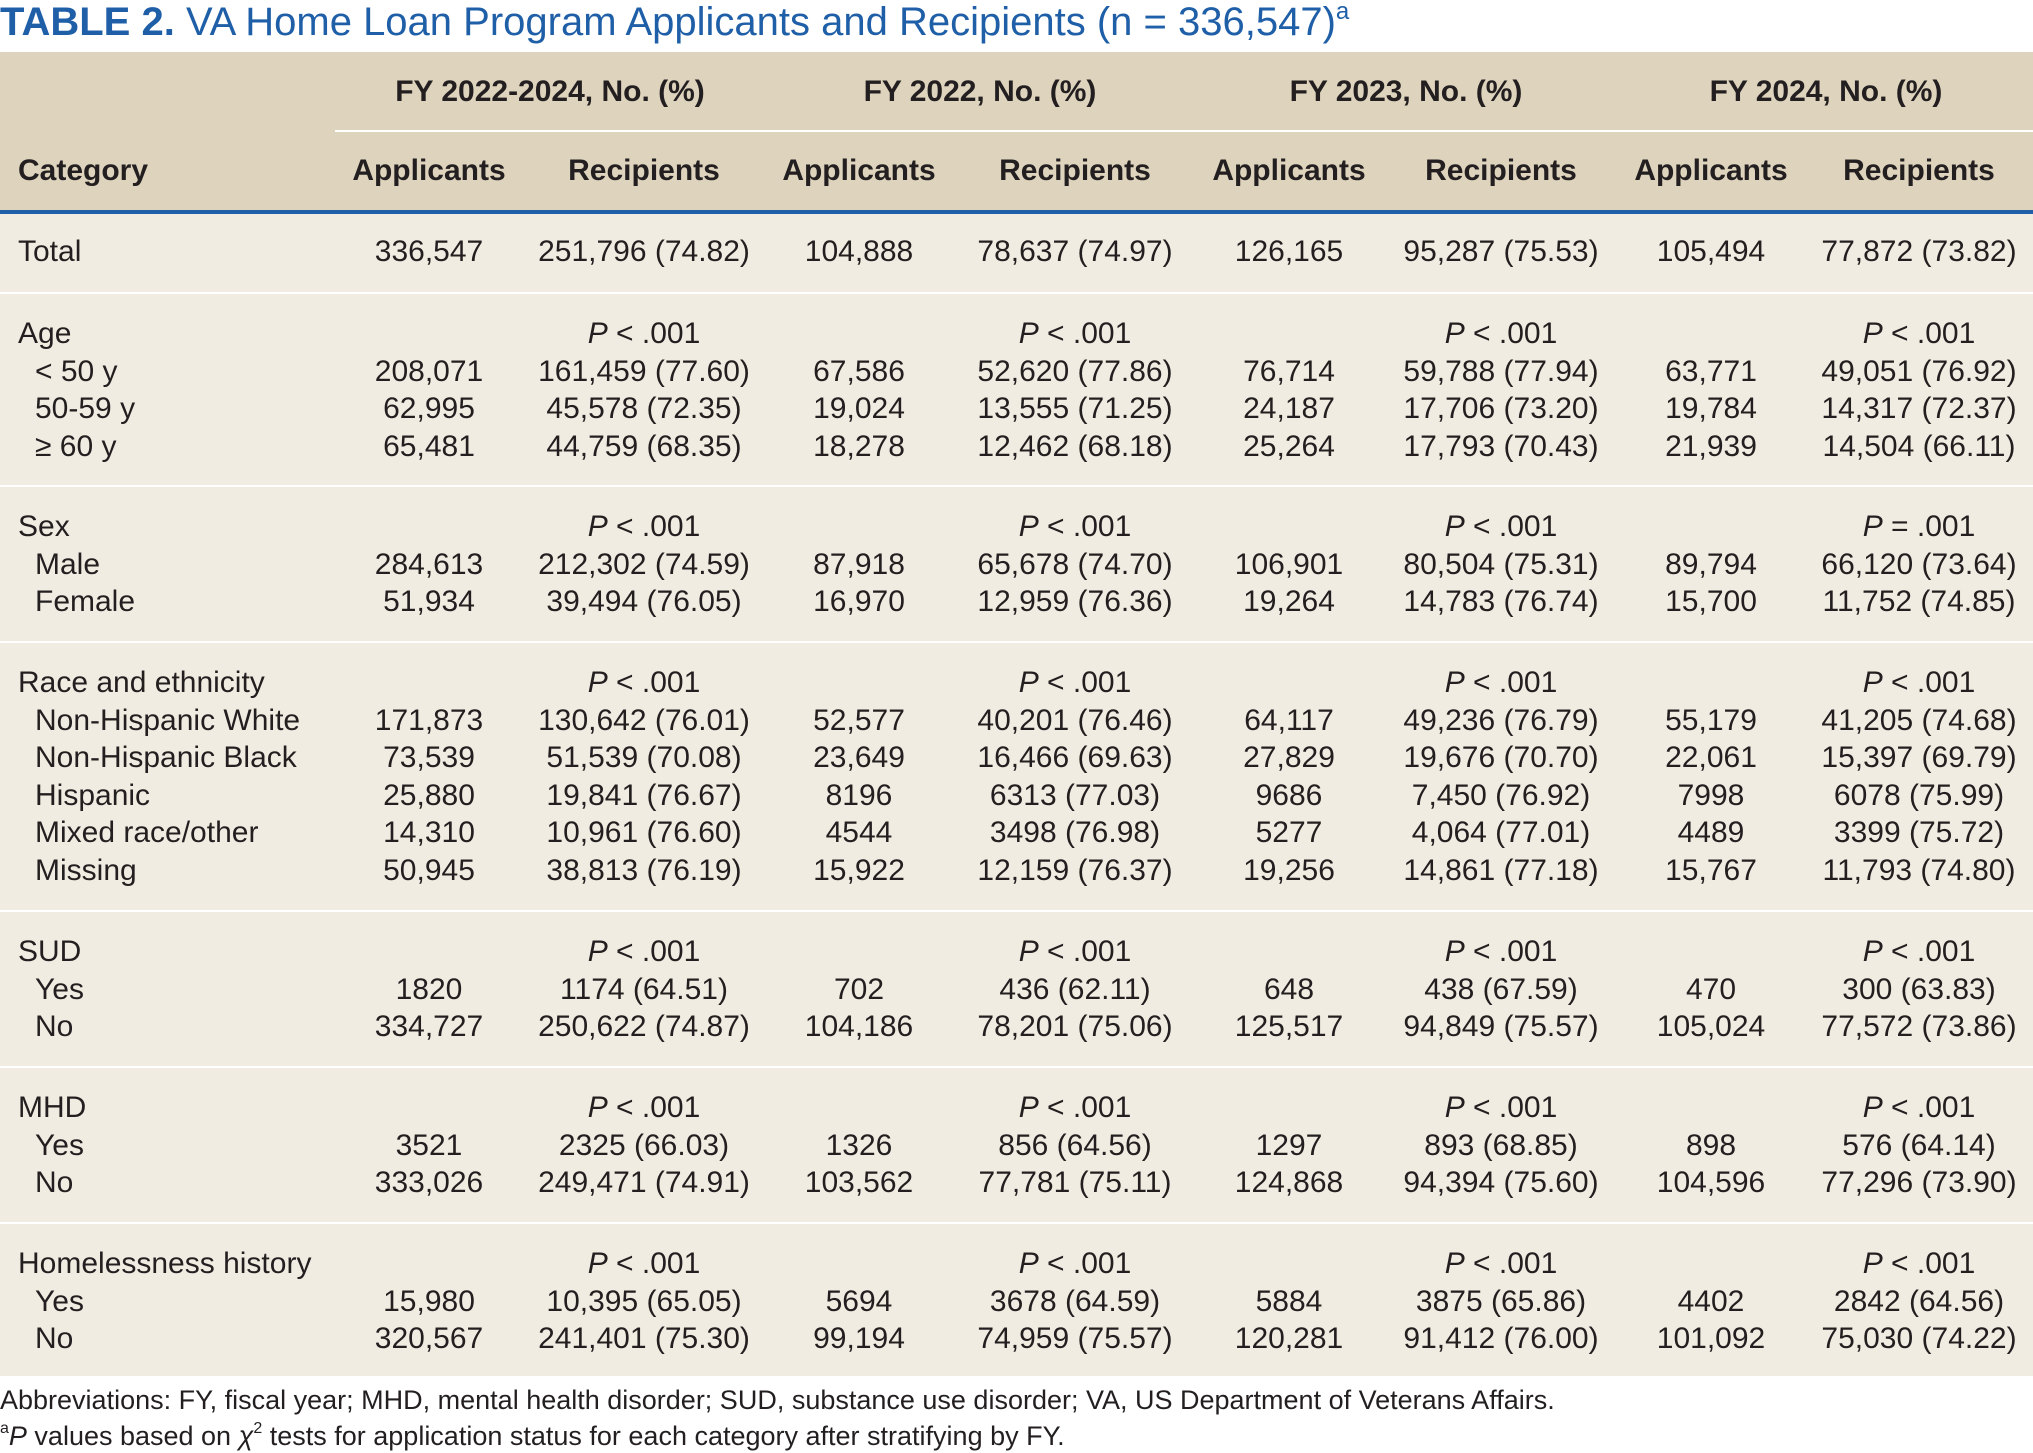 The height and width of the screenshot is (1453, 2033). Describe the element at coordinates (76, 371) in the screenshot. I see `row-label: < 50 y` at that location.